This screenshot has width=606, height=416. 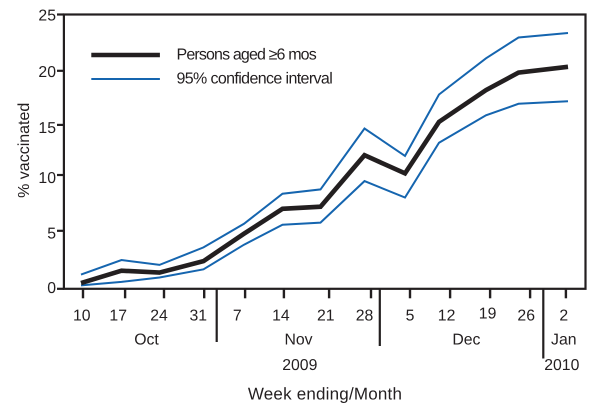 I want to click on svg-text: 95% confidence interval, so click(x=255, y=79).